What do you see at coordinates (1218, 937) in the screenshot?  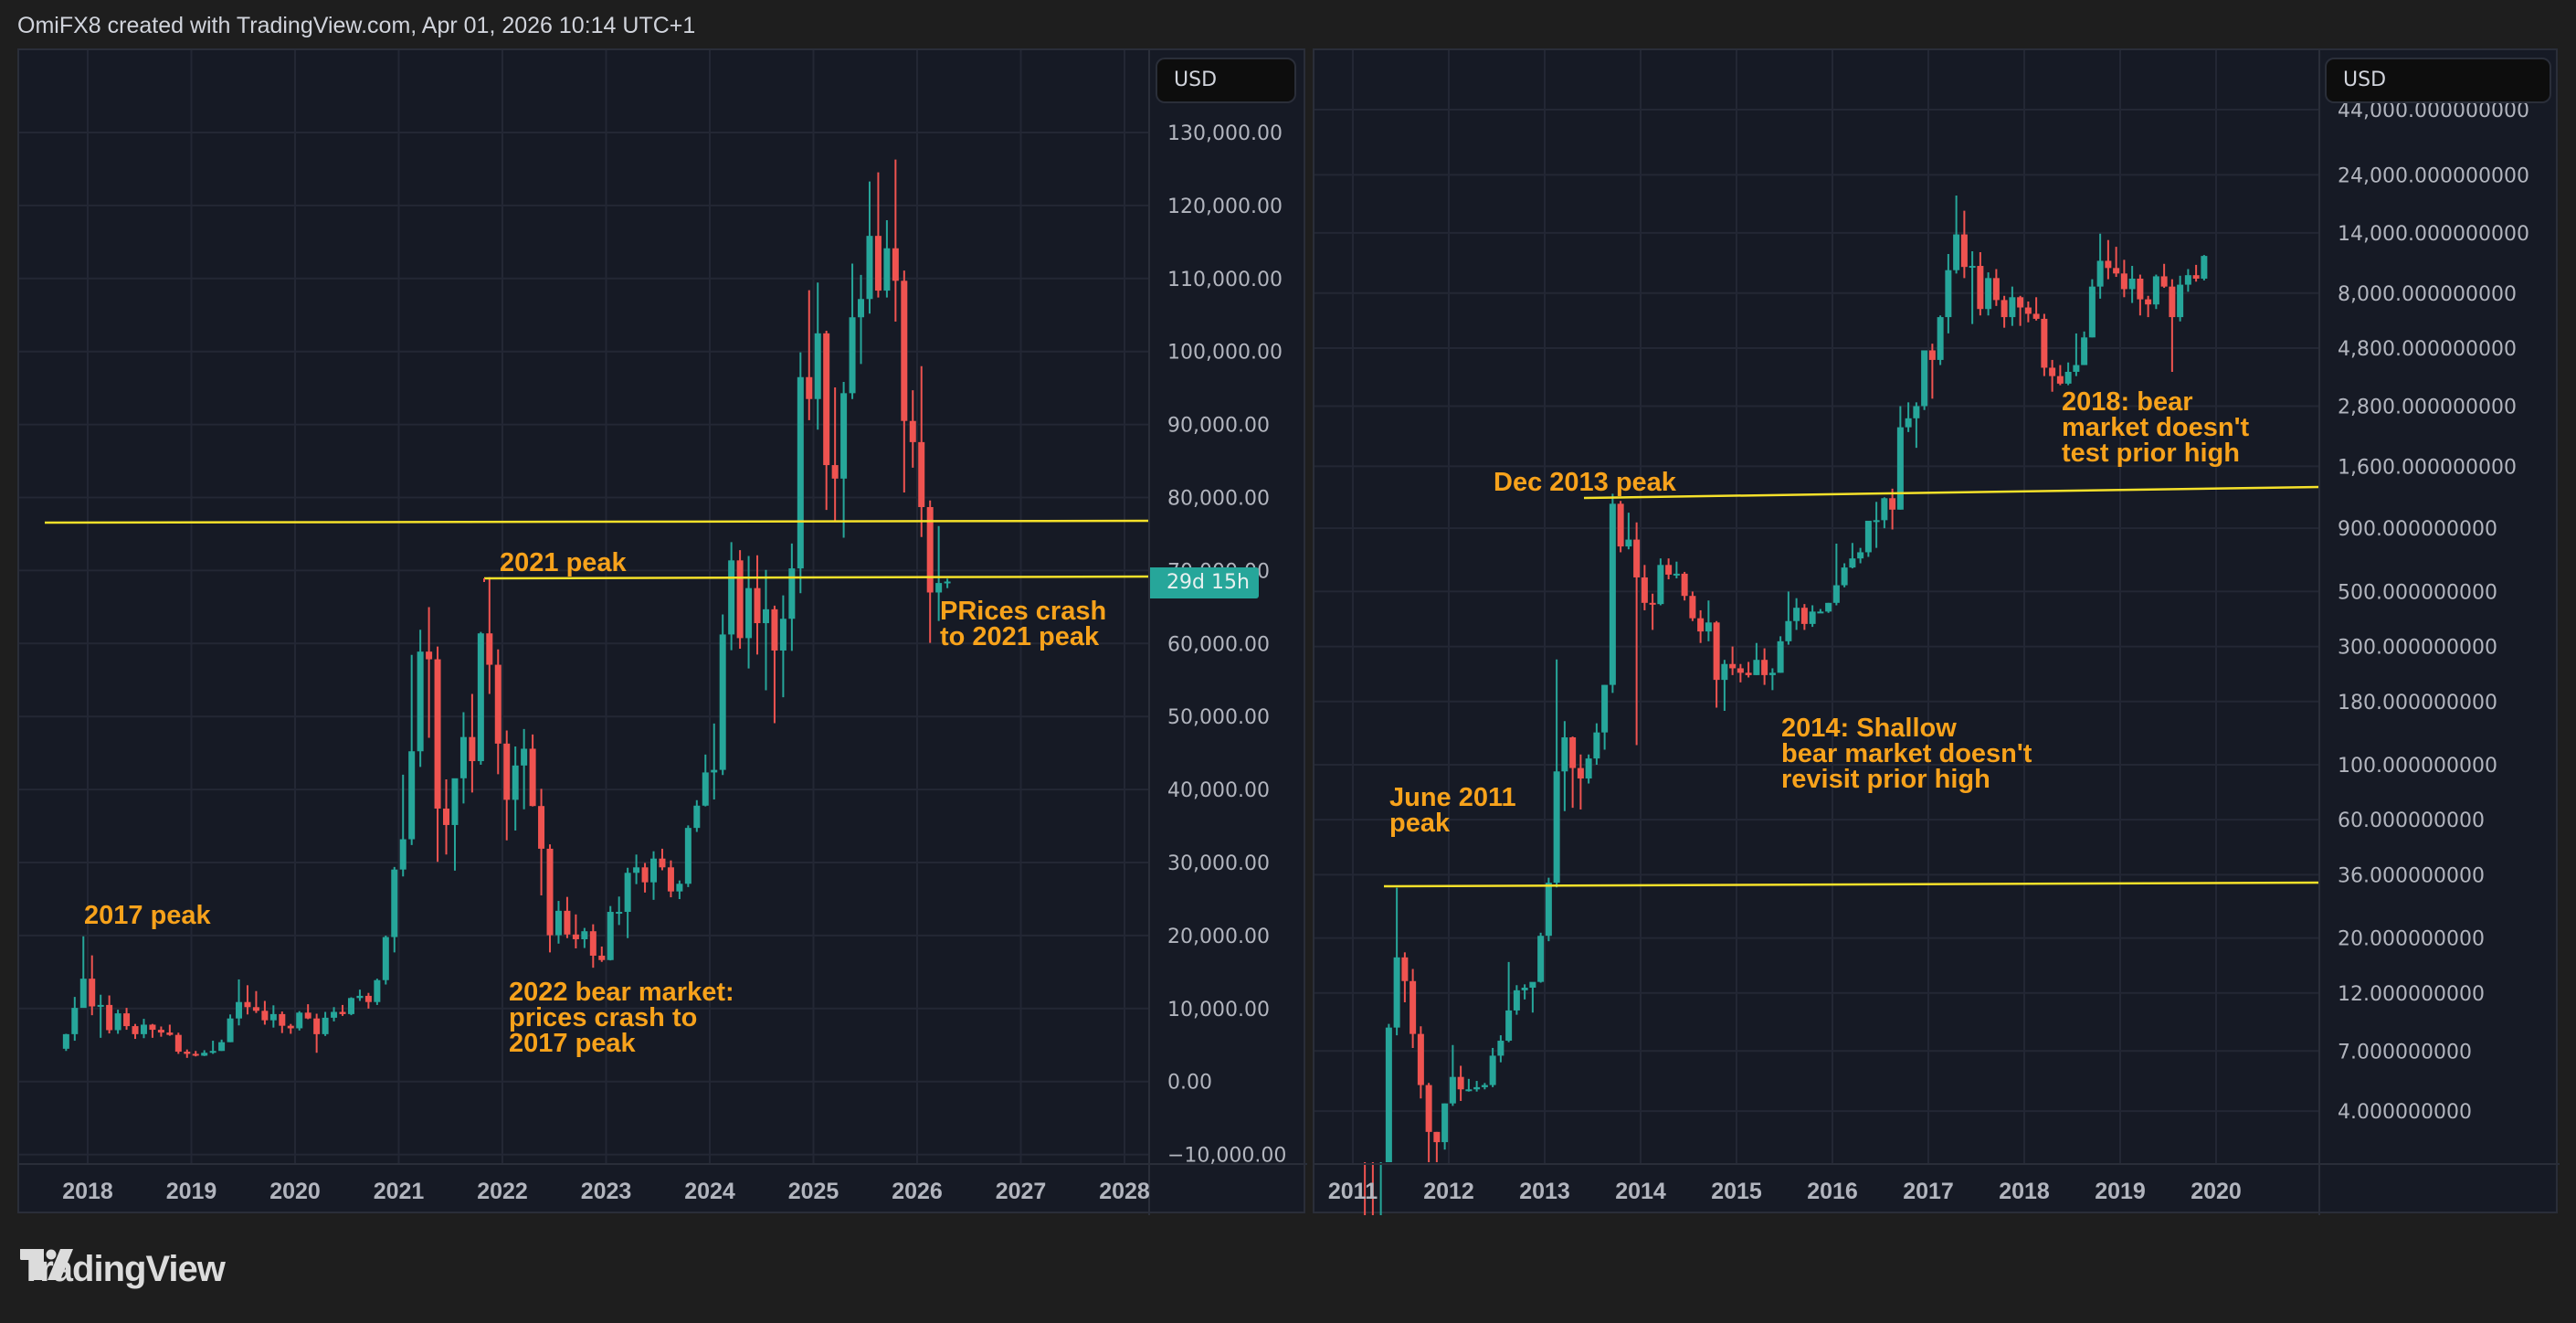 I see `price-label: 20,000.00` at bounding box center [1218, 937].